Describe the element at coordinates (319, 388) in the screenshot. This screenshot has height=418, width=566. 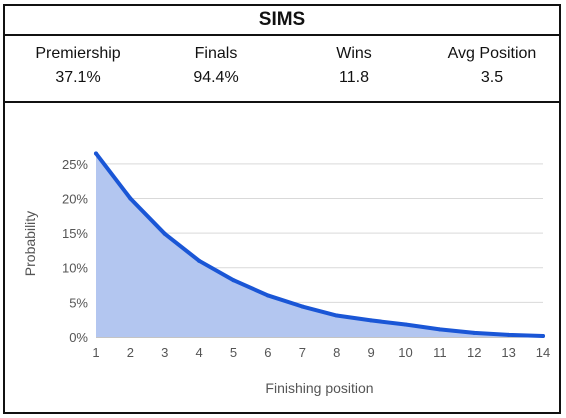
I see `x-axis-title: Finishing position` at that location.